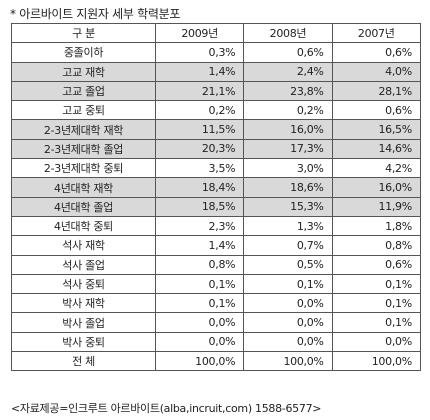  Describe the element at coordinates (376, 91) in the screenshot. I see `value-2007: 28,1%` at that location.